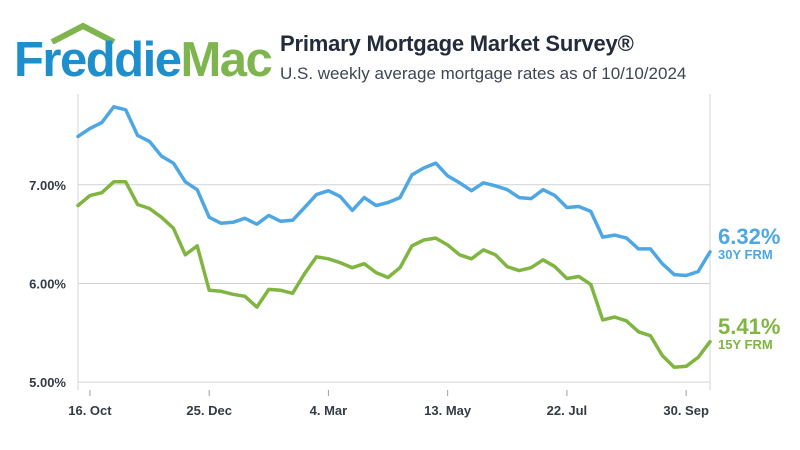 The width and height of the screenshot is (800, 450). Describe the element at coordinates (83, 33) in the screenshot. I see `house-roof-icon` at that location.